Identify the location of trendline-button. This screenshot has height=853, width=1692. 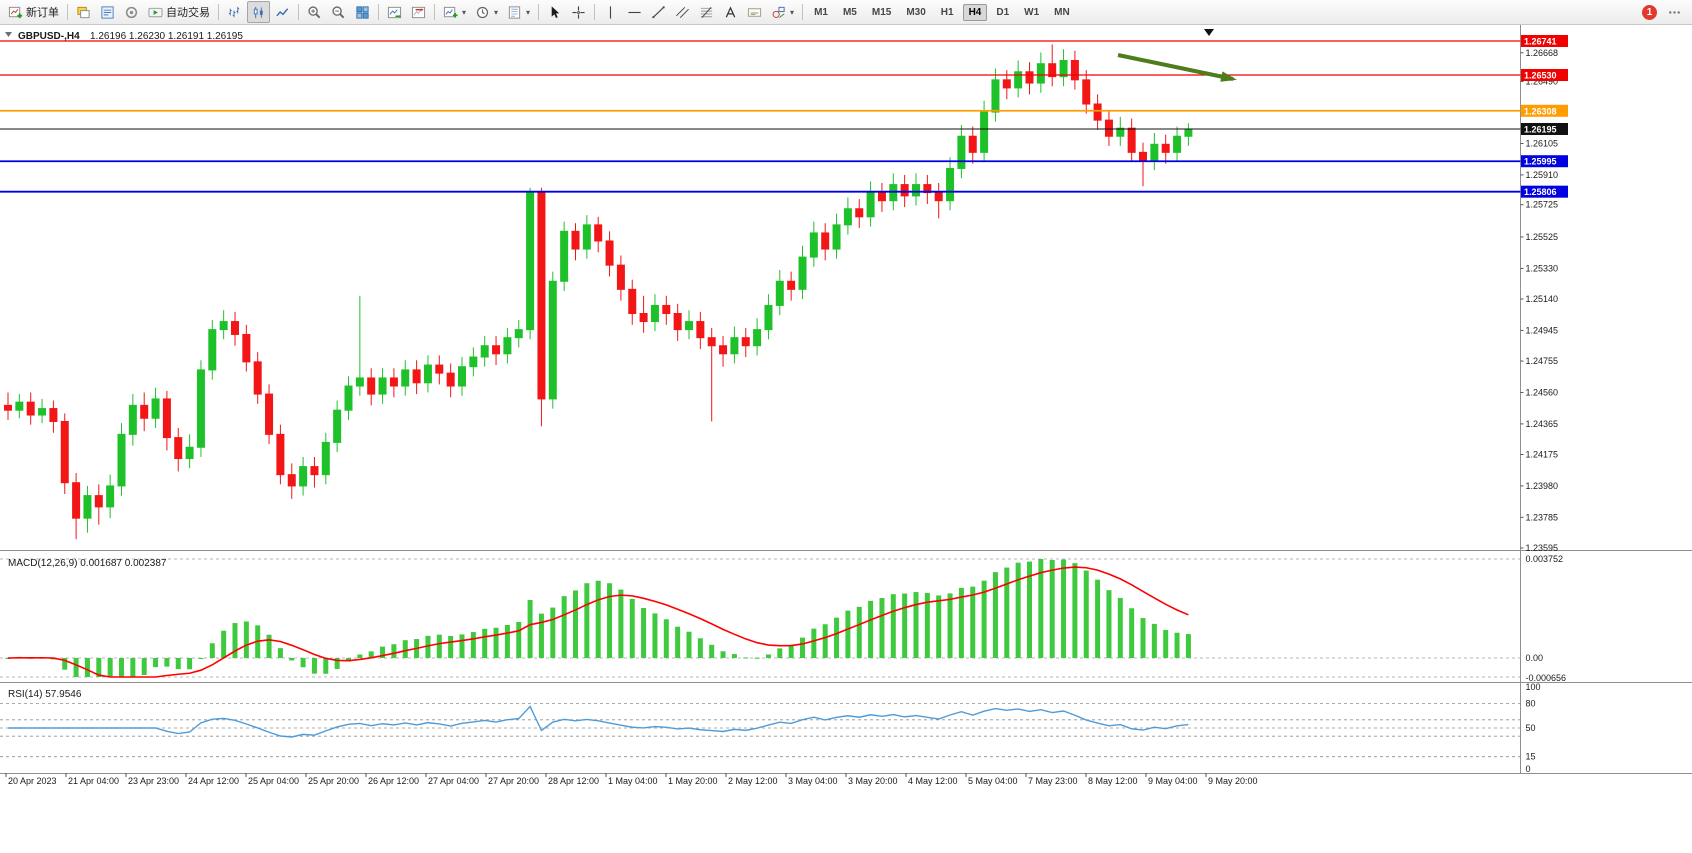
(658, 12).